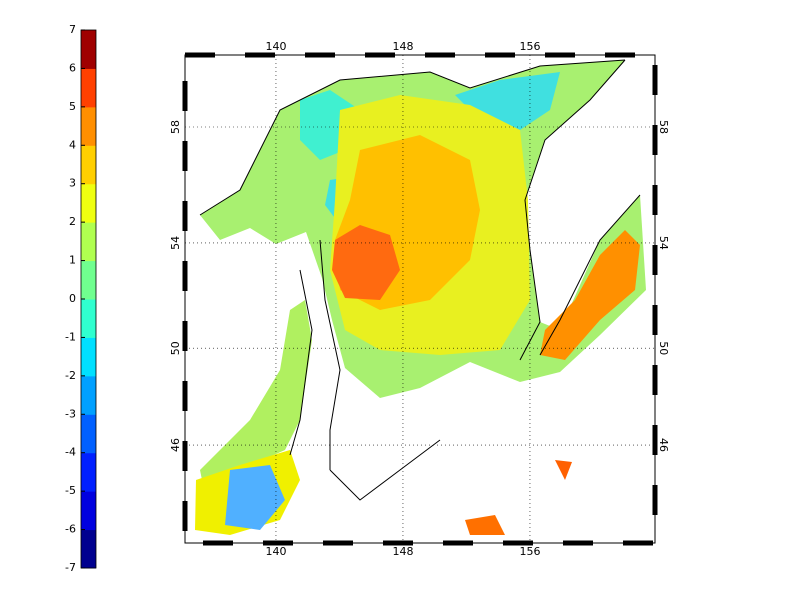 The width and height of the screenshot is (800, 600). I want to click on colorbar-tick-label: 7, so click(72, 29).